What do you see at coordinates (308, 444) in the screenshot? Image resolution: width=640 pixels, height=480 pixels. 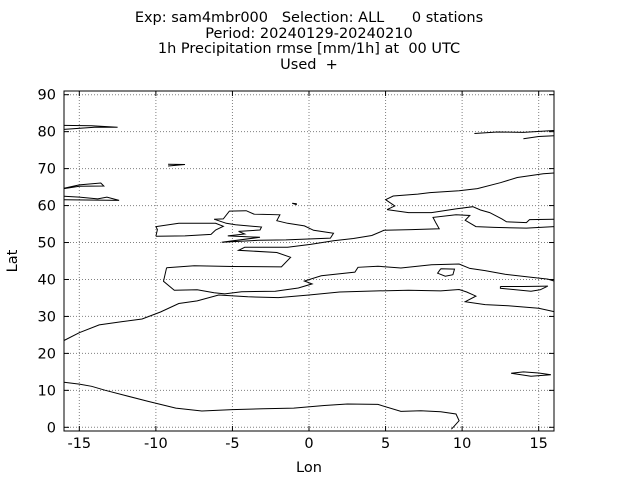 I see `x-tick-label: 0` at bounding box center [308, 444].